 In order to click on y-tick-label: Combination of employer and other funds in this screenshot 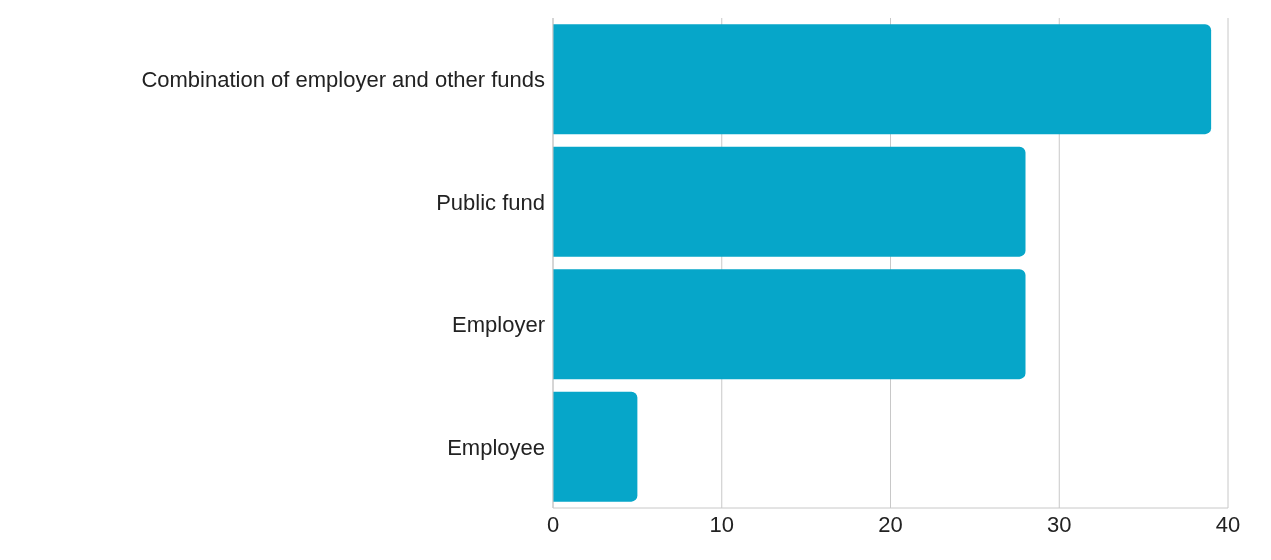, I will do `click(343, 80)`.